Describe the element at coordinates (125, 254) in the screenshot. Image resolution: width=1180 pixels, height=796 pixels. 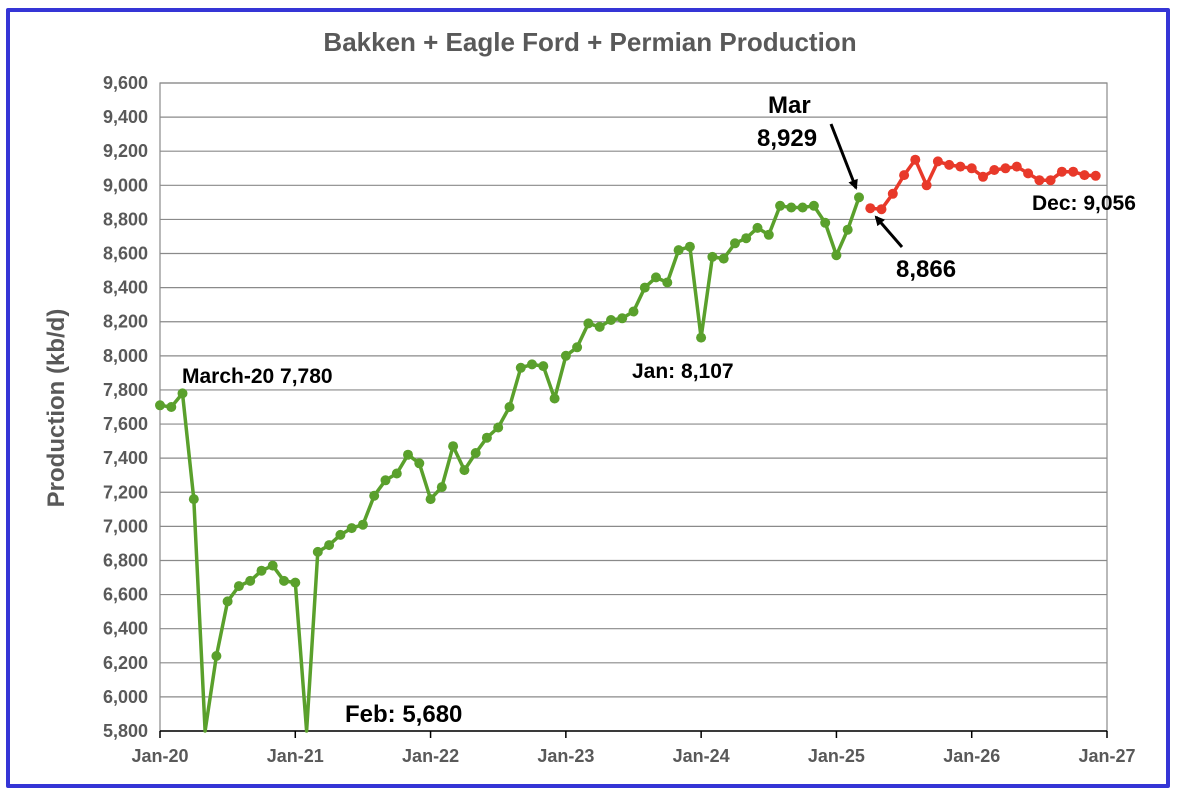
I see `y-tick-label: 8,600` at that location.